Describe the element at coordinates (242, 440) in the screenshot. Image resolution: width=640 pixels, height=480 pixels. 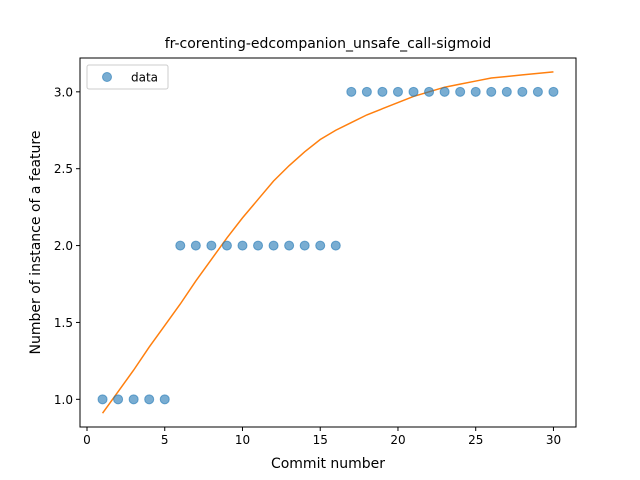
I see `x-tick-label: 10` at that location.